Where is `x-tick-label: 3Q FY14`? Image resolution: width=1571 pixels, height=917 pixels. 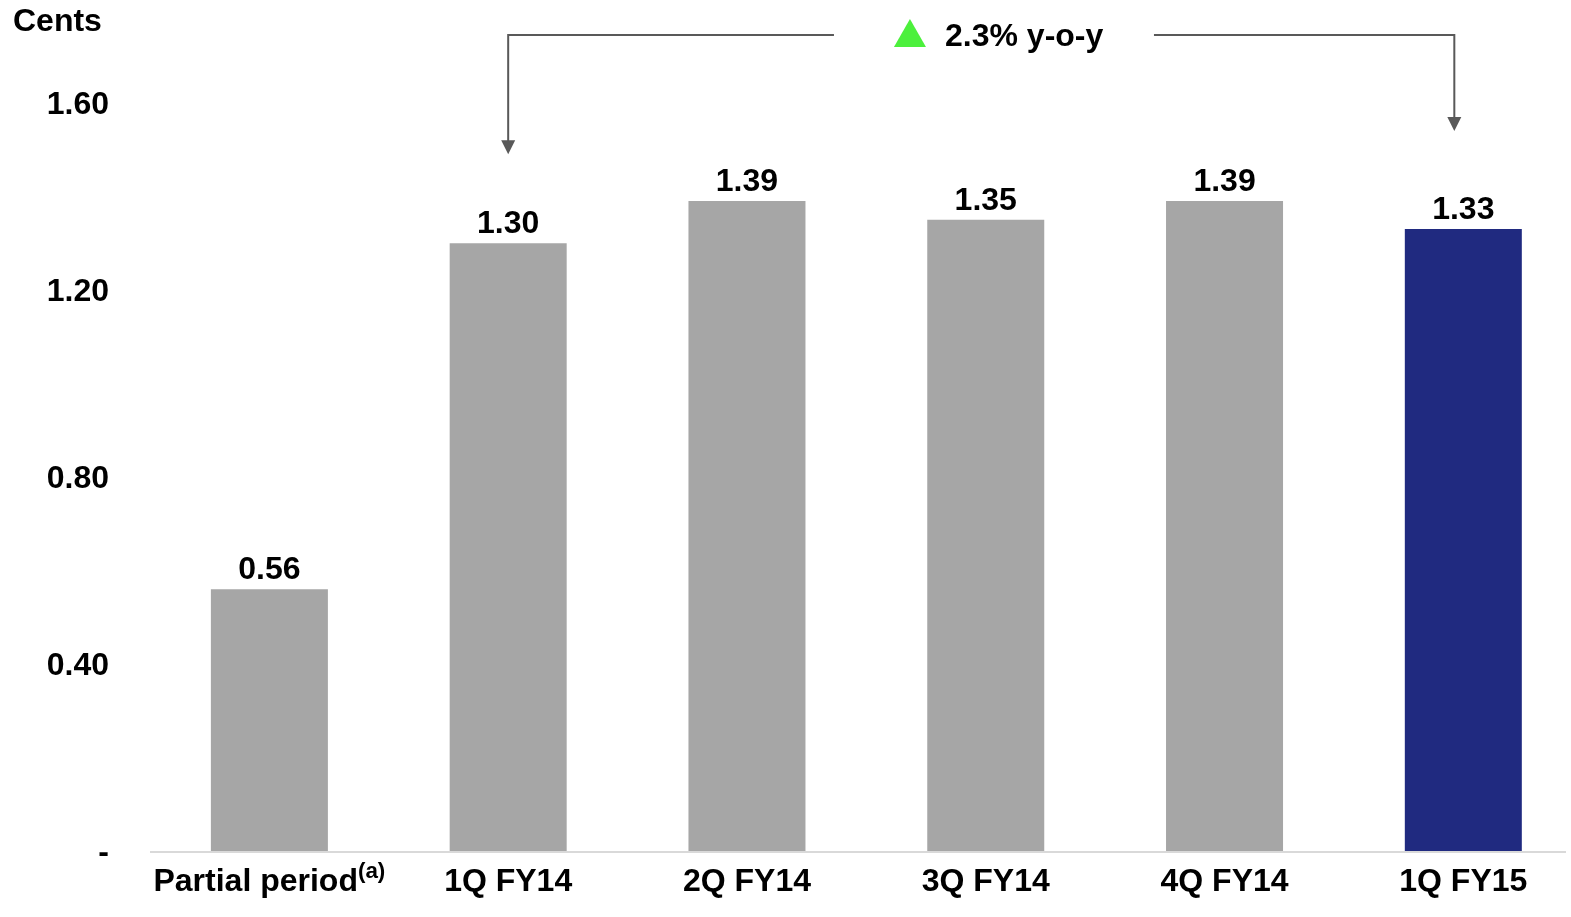 x-tick-label: 3Q FY14 is located at coordinates (985, 880).